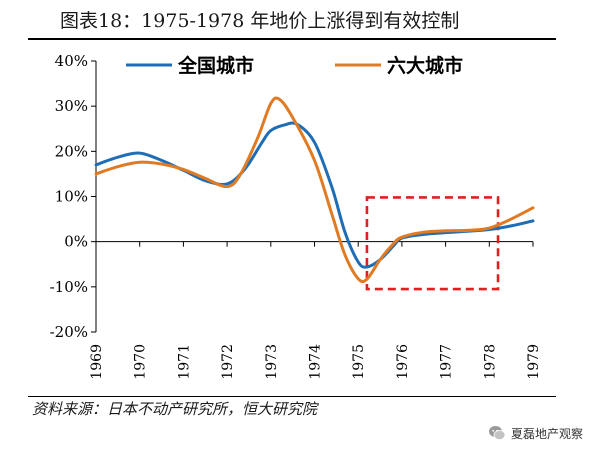 The image size is (597, 459). Describe the element at coordinates (359, 362) in the screenshot. I see `x-tick-label: 1975` at that location.